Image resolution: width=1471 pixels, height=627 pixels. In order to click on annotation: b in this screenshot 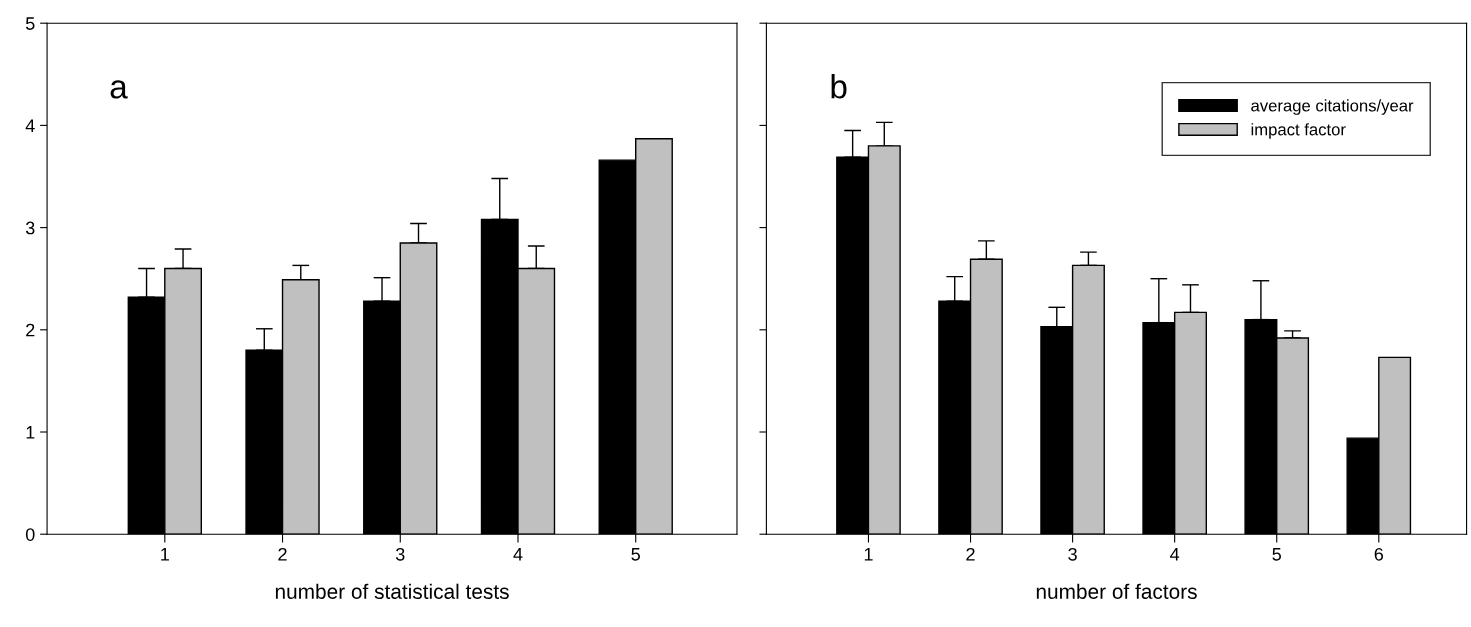, I will do `click(839, 86)`.